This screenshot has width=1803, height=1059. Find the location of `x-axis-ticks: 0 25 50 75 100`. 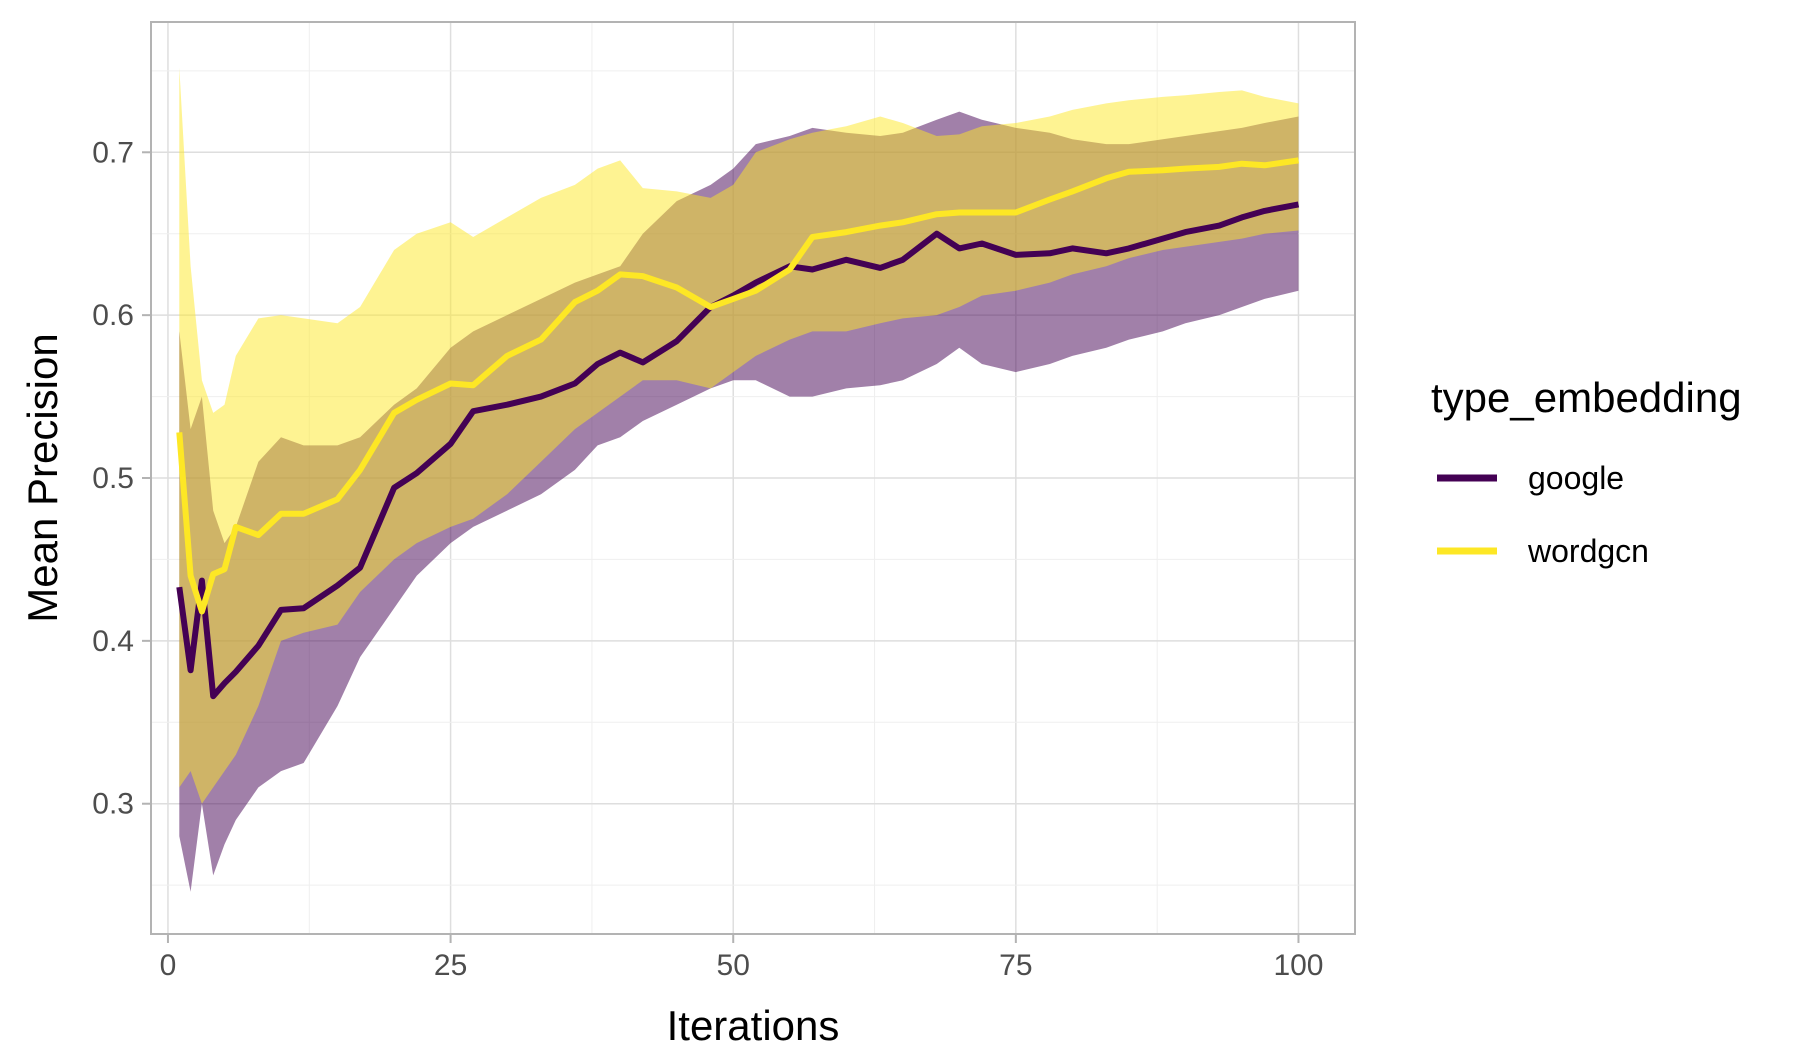

x-axis-ticks: 0 25 50 75 100 is located at coordinates (742, 958).